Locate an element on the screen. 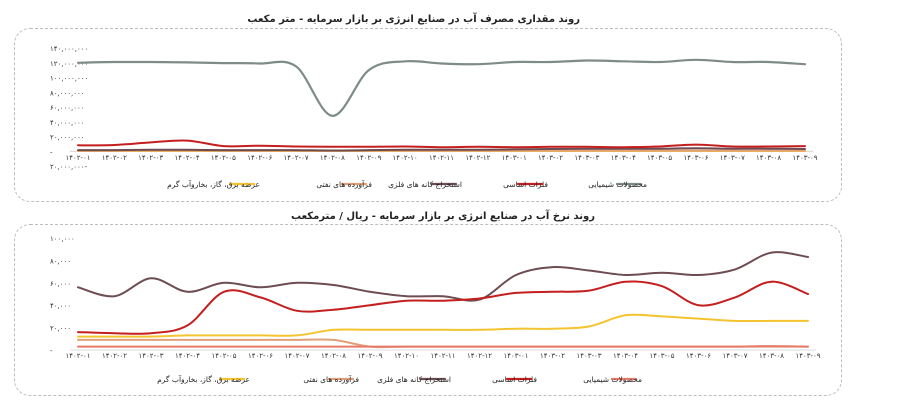  y-tick-label: ۲۰,۰۰۰,۰۰۰ is located at coordinates (67, 138).